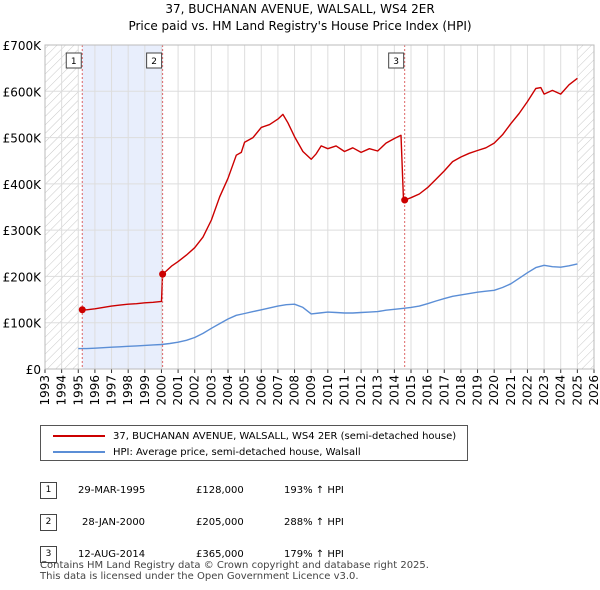  I want to click on sale-date: 28-JAN-2000, so click(114, 522).